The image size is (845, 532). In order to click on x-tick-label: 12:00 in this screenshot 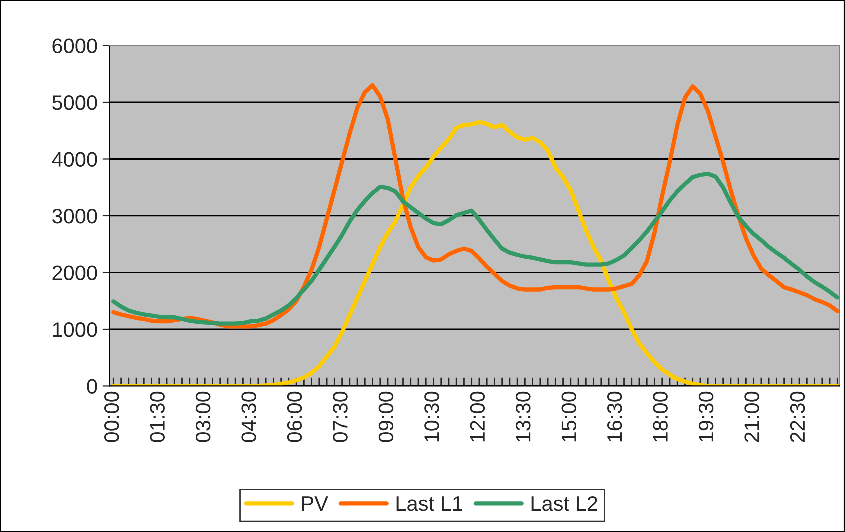, I will do `click(478, 417)`.